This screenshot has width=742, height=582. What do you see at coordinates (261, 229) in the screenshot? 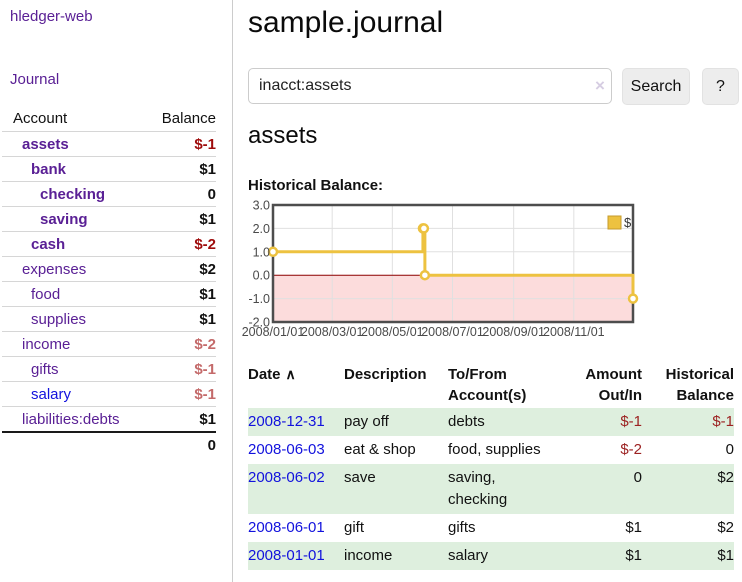
I see `svg-text: 2.0` at bounding box center [261, 229].